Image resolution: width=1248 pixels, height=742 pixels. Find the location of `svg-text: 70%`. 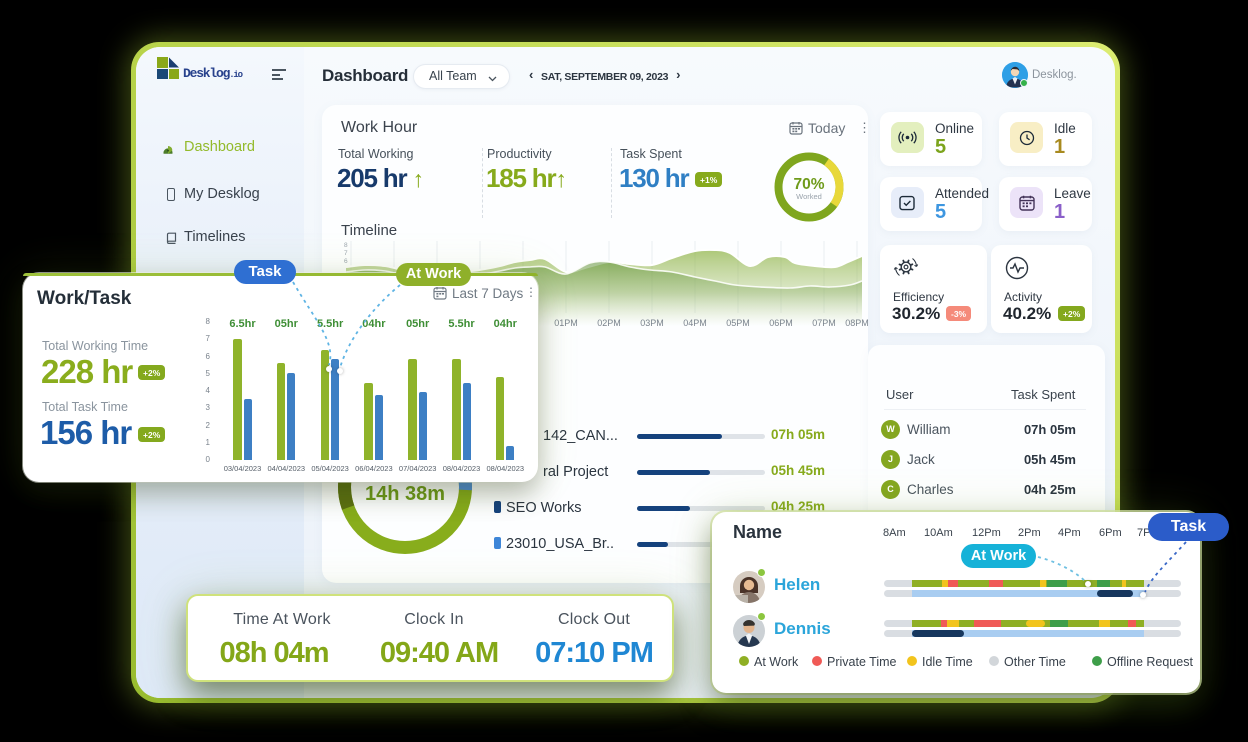

svg-text: 70% is located at coordinates (808, 184).